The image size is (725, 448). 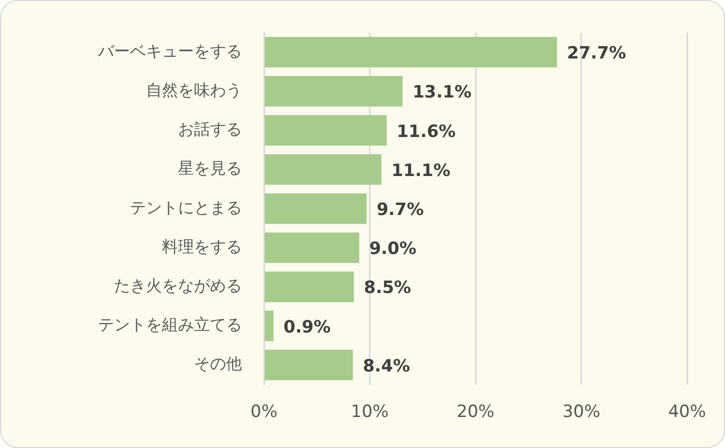 I want to click on data-label: 11.1%, so click(x=420, y=170).